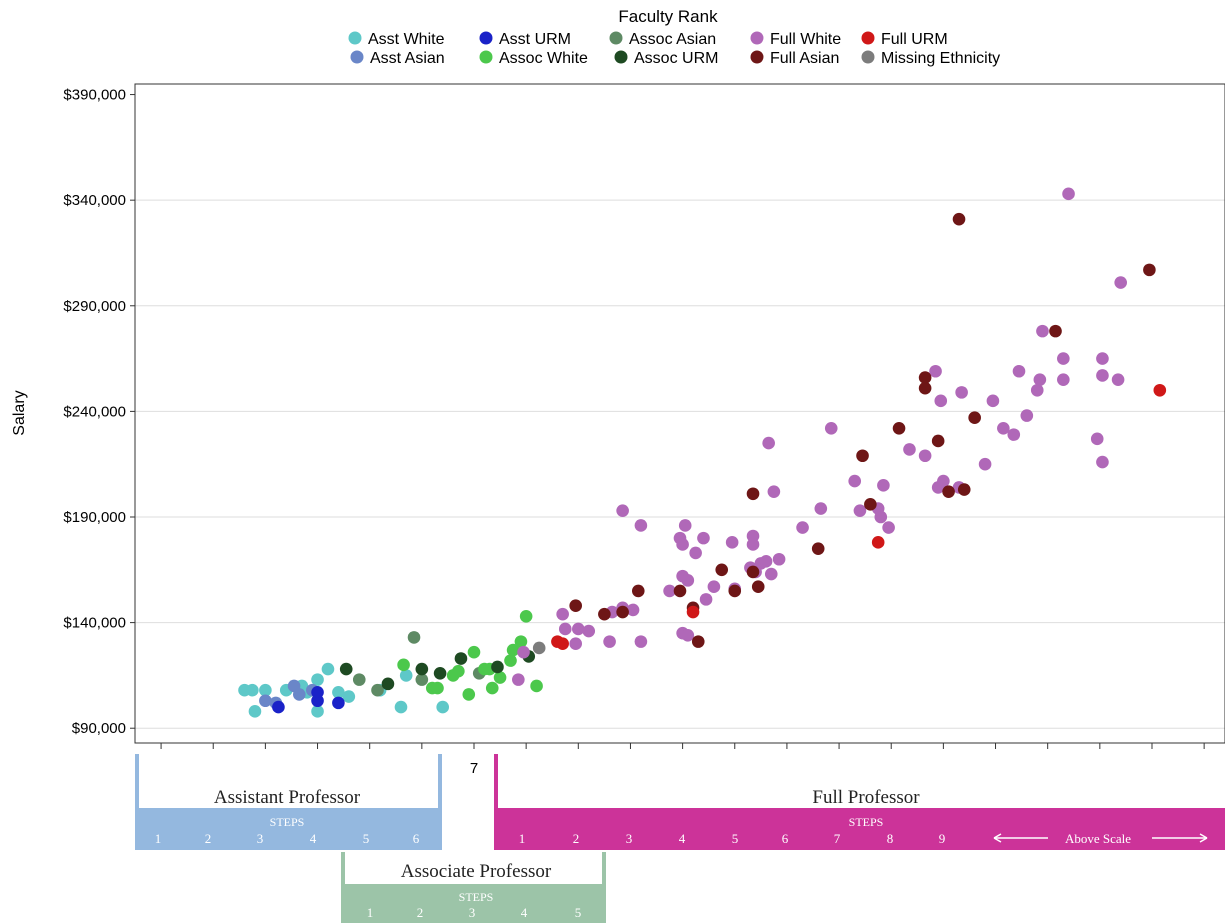 The image size is (1225, 923). I want to click on step-number: 8, so click(890, 838).